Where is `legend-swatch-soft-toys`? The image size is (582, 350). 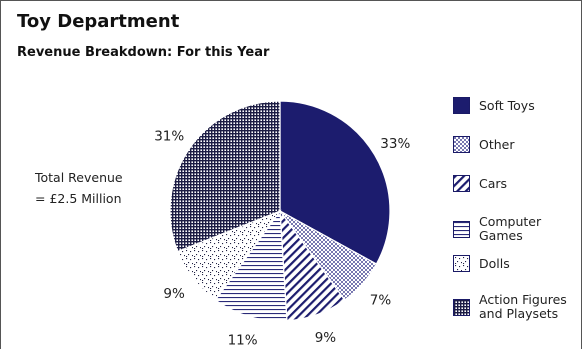
legend-swatch-soft-toys is located at coordinates (461, 105).